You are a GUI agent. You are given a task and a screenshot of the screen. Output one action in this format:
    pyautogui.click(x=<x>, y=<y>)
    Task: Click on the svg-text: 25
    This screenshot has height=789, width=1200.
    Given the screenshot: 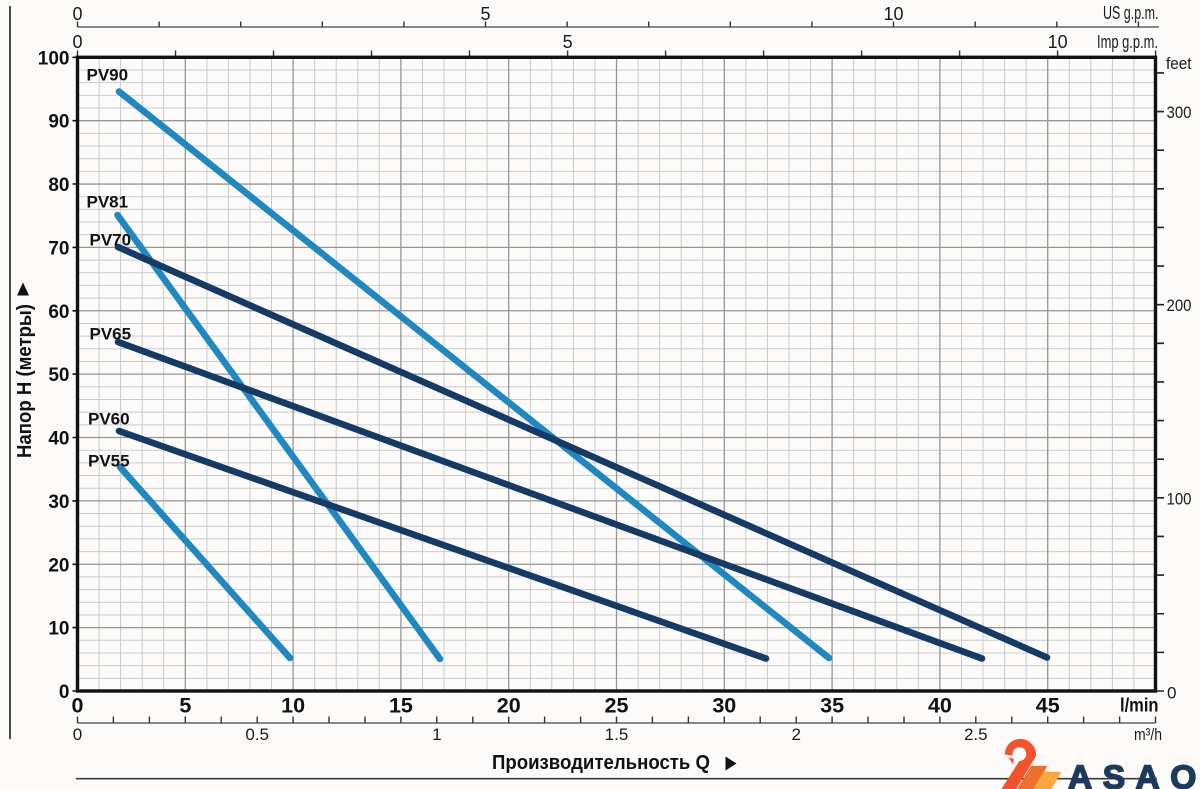 What is the action you would take?
    pyautogui.click(x=617, y=706)
    